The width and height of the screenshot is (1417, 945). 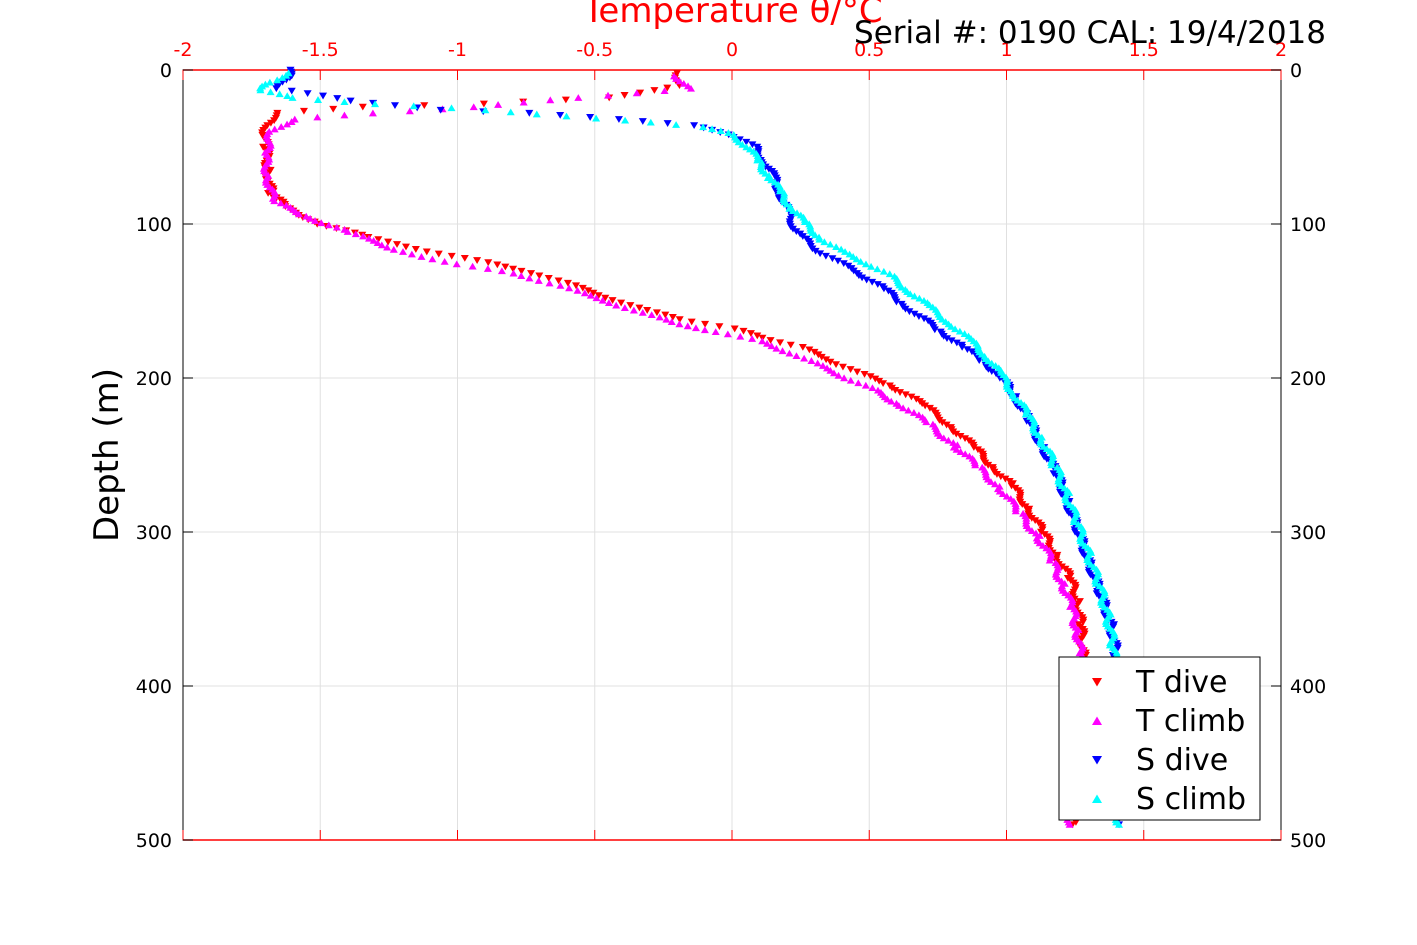 I want to click on x-axis-label: Temperature θ/°C, so click(x=732, y=15).